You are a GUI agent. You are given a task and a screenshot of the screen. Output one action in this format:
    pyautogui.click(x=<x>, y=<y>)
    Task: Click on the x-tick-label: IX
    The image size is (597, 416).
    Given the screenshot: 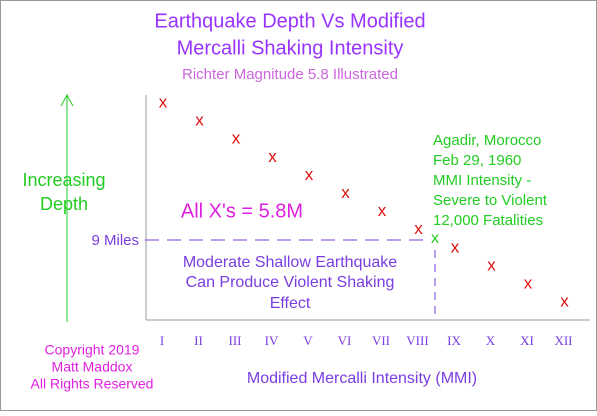 What is the action you would take?
    pyautogui.click(x=454, y=340)
    